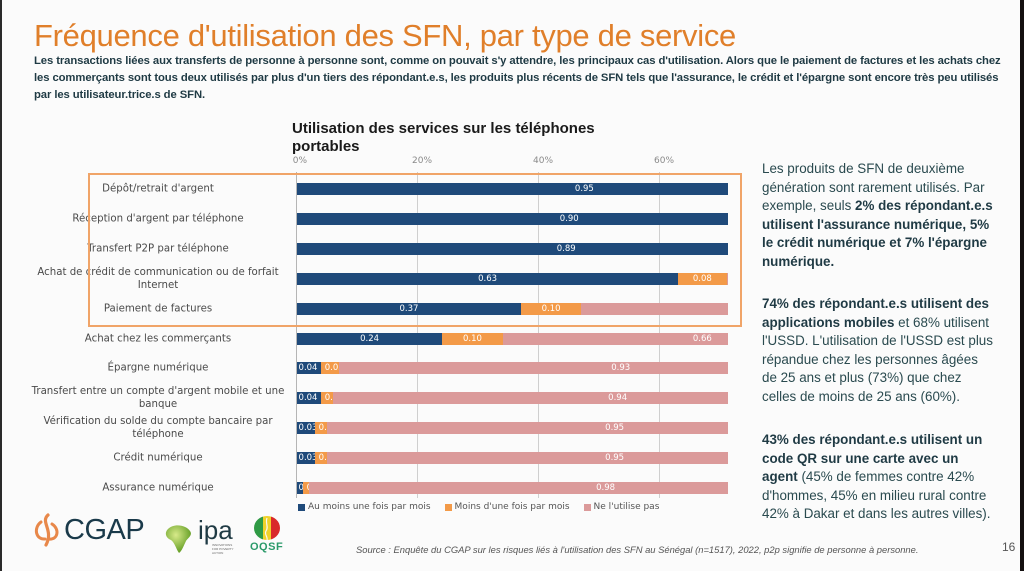  What do you see at coordinates (178, 539) in the screenshot?
I see `africa-globe-icon` at bounding box center [178, 539].